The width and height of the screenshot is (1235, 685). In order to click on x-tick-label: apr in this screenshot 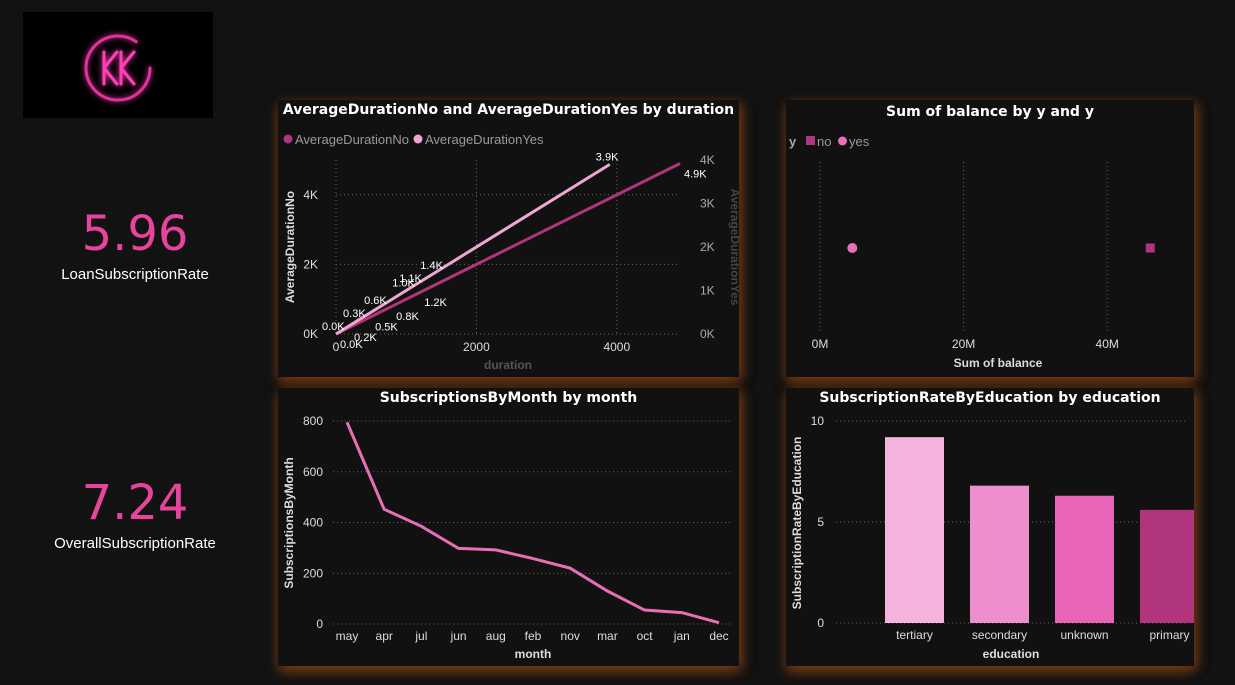, I will do `click(384, 636)`.